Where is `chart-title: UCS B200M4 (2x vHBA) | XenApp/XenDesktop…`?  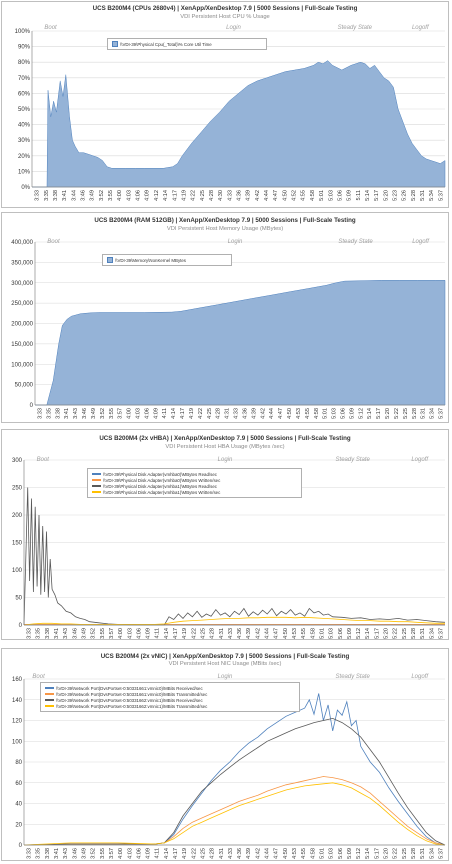
chart-title: UCS B200M4 (2x vHBA) | XenApp/XenDesktop… is located at coordinates (225, 438).